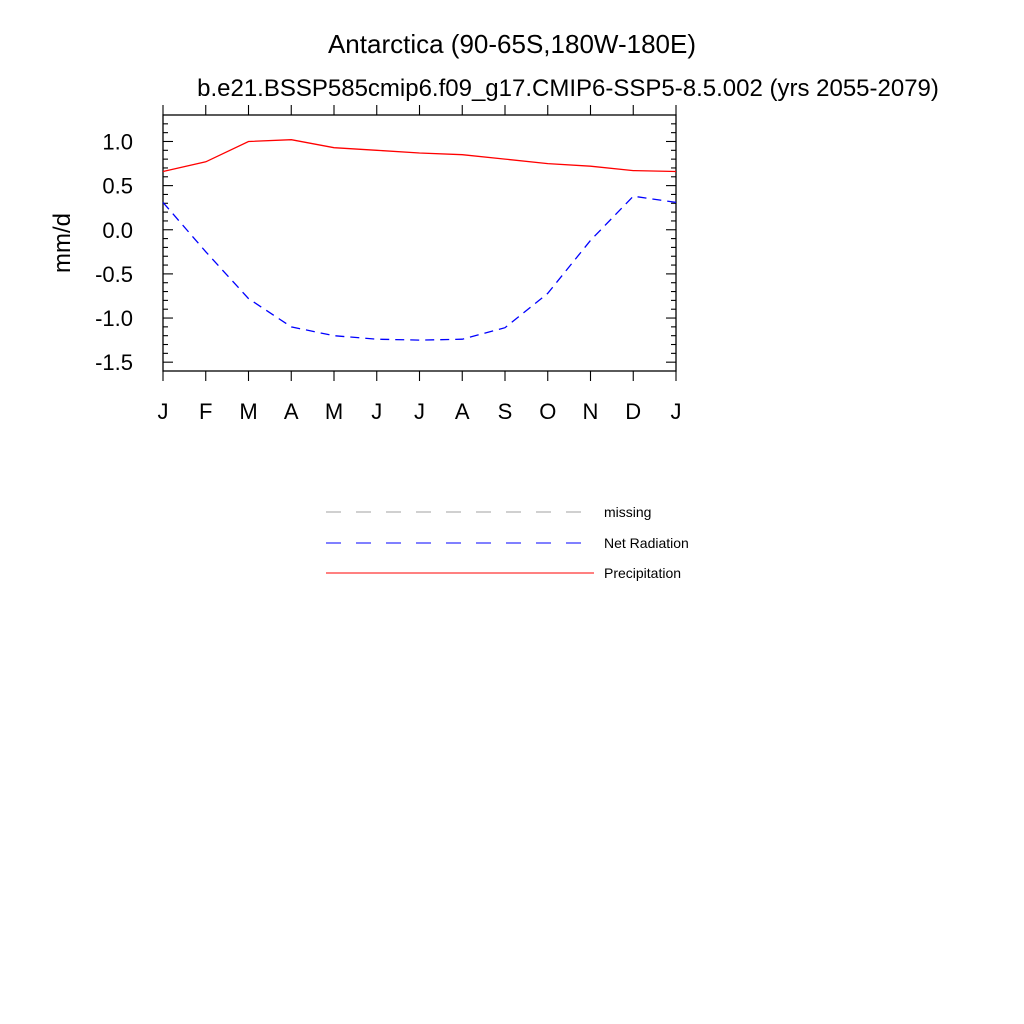 Image resolution: width=1024 pixels, height=1024 pixels. What do you see at coordinates (419, 156) in the screenshot?
I see `series-precipitation` at bounding box center [419, 156].